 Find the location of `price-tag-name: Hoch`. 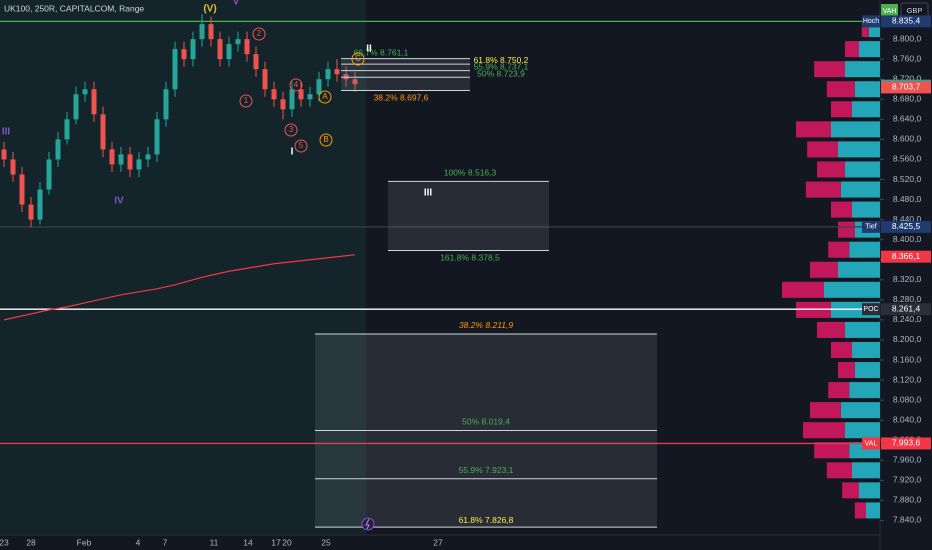

price-tag-name: Hoch is located at coordinates (871, 21).